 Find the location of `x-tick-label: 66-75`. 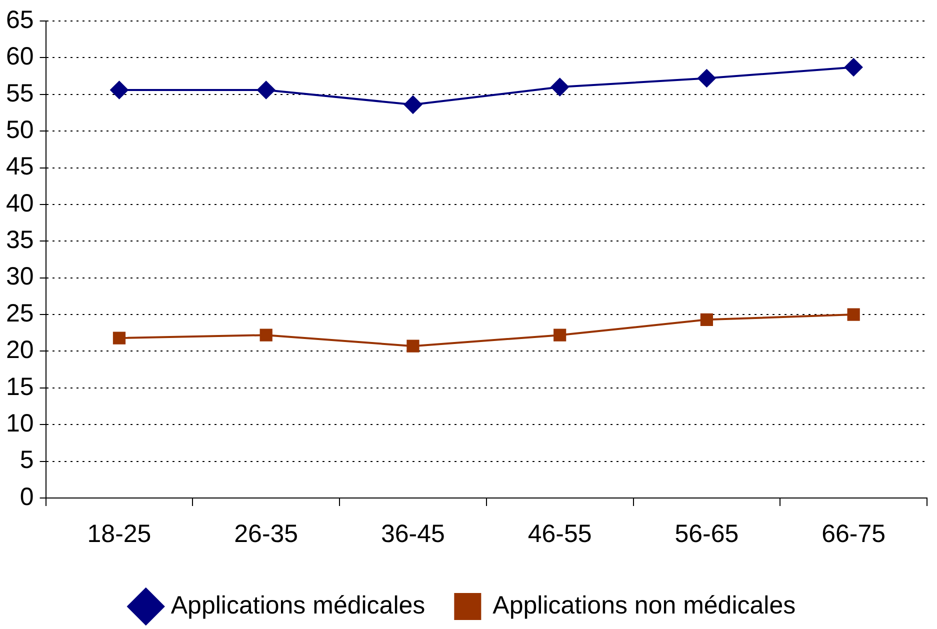

x-tick-label: 66-75 is located at coordinates (854, 534).